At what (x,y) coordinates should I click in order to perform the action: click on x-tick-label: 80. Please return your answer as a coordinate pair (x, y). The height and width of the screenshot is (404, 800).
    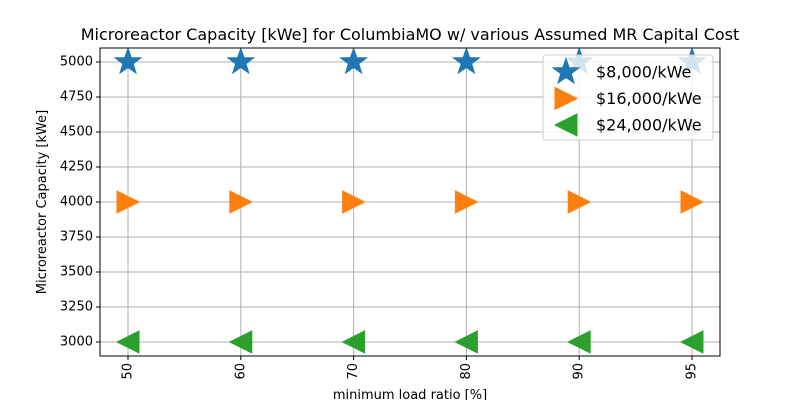
    Looking at the image, I should click on (466, 371).